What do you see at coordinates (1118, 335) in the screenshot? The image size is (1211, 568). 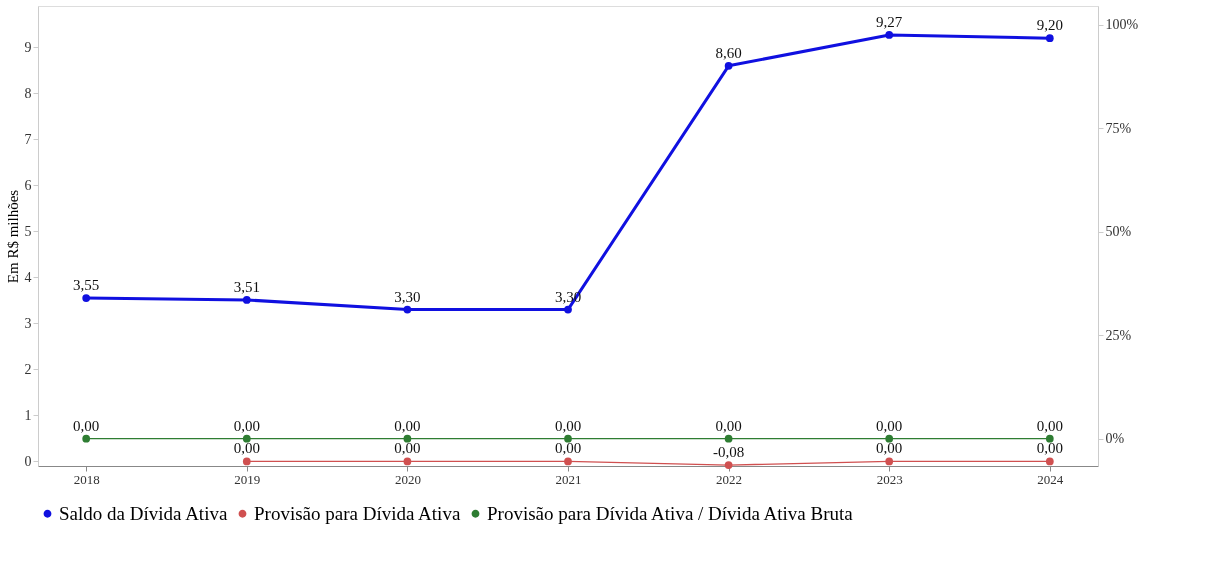 I see `y2-tick-label: 25%` at bounding box center [1118, 335].